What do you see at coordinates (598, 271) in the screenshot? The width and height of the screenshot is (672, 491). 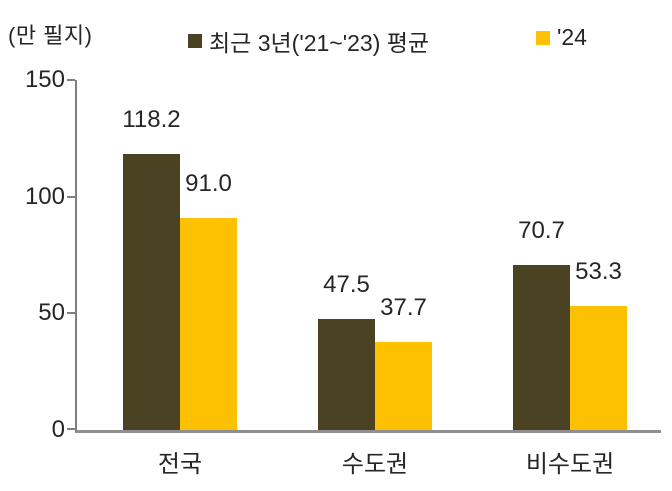 I see `bar-value-label: 53.3` at bounding box center [598, 271].